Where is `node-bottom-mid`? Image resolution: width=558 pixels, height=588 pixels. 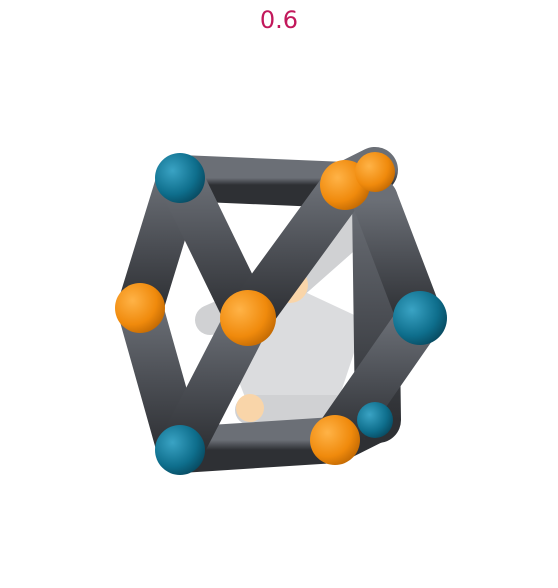 node-bottom-mid is located at coordinates (335, 440).